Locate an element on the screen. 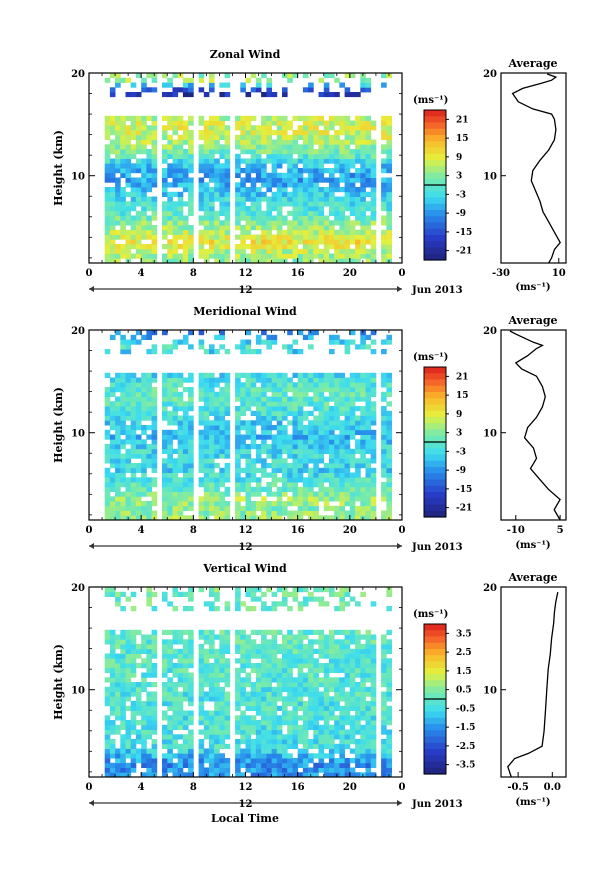  zonal-colorbar-tick-label: -9 is located at coordinates (461, 214).